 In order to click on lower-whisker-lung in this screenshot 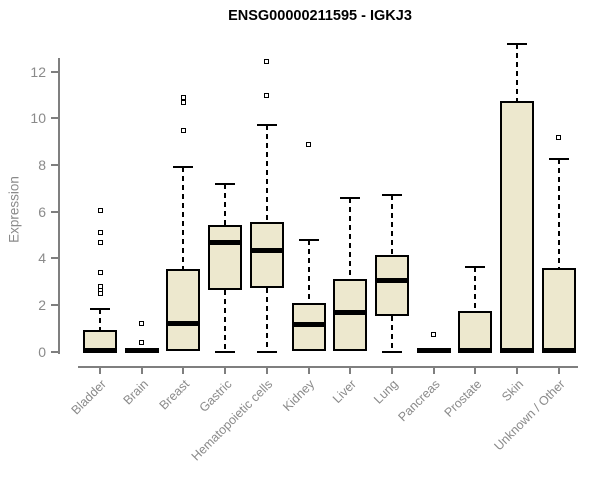, I will do `click(391, 333)`.